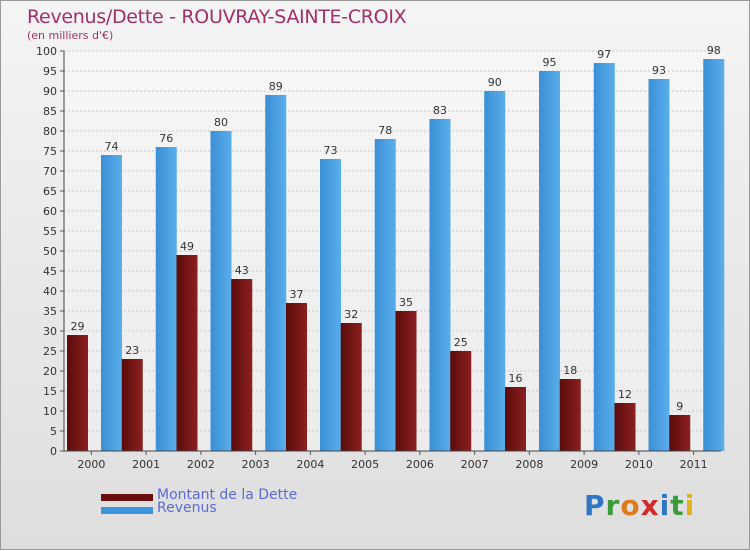  What do you see at coordinates (584, 464) in the screenshot?
I see `x-tick-label: 2009` at bounding box center [584, 464].